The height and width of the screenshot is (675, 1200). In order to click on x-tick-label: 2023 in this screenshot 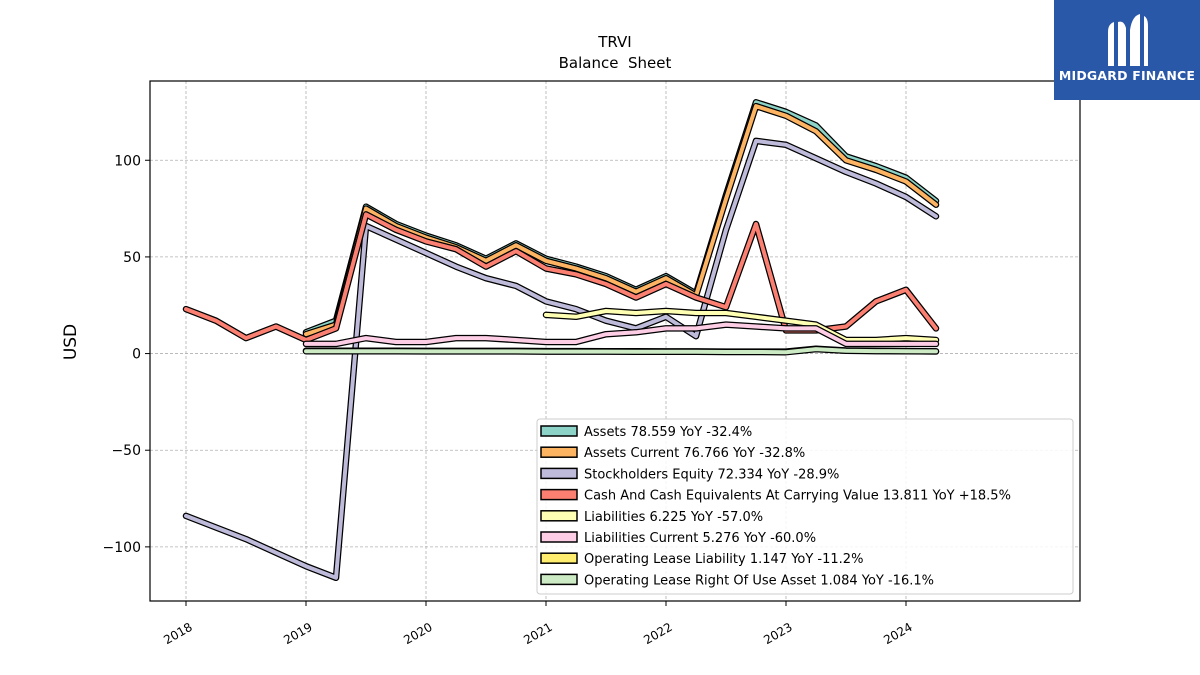, I will do `click(777, 633)`.